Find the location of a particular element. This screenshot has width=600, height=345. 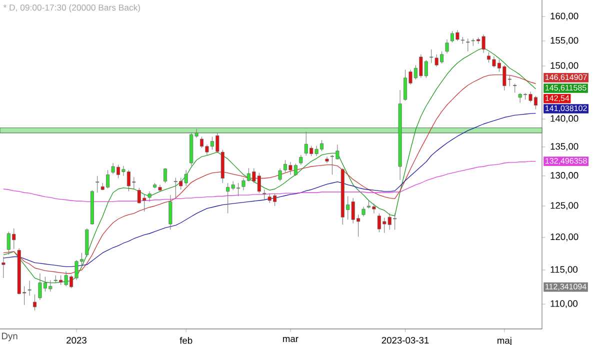

y-tick-label: 120,00 is located at coordinates (564, 238).